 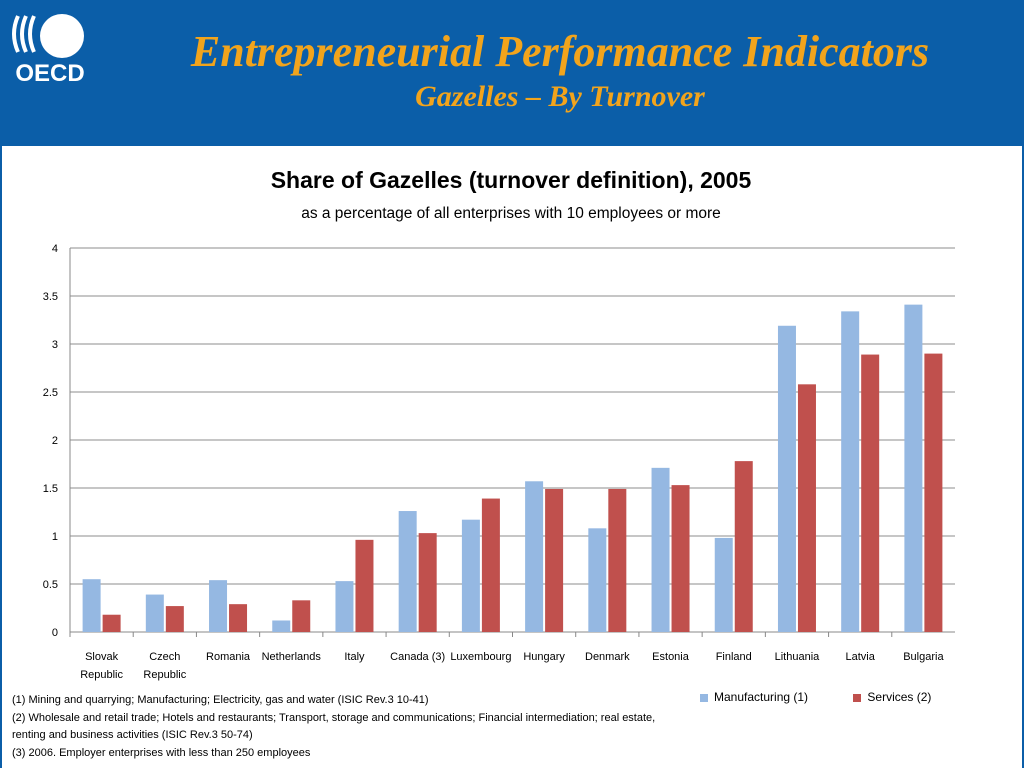 What do you see at coordinates (354, 657) in the screenshot?
I see `x-tick-label: Italy` at bounding box center [354, 657].